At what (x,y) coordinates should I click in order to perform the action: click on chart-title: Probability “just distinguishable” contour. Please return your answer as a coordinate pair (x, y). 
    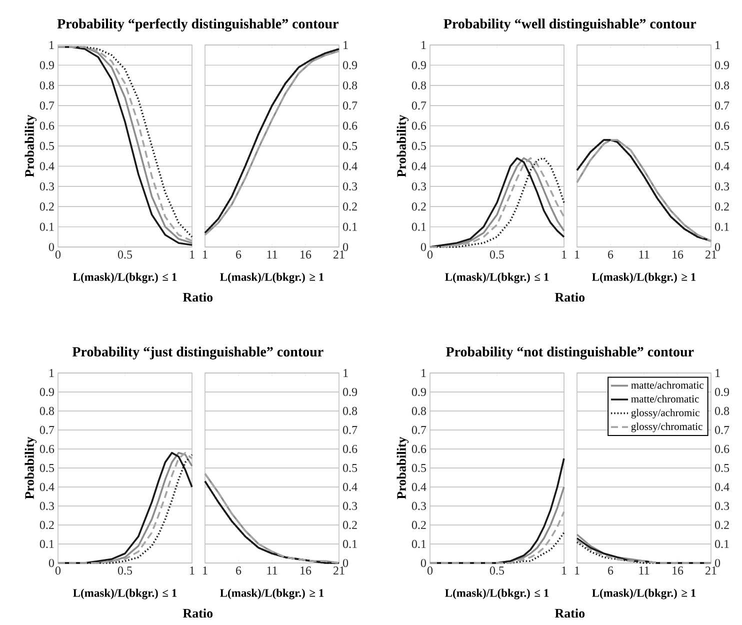
    Looking at the image, I should click on (198, 353).